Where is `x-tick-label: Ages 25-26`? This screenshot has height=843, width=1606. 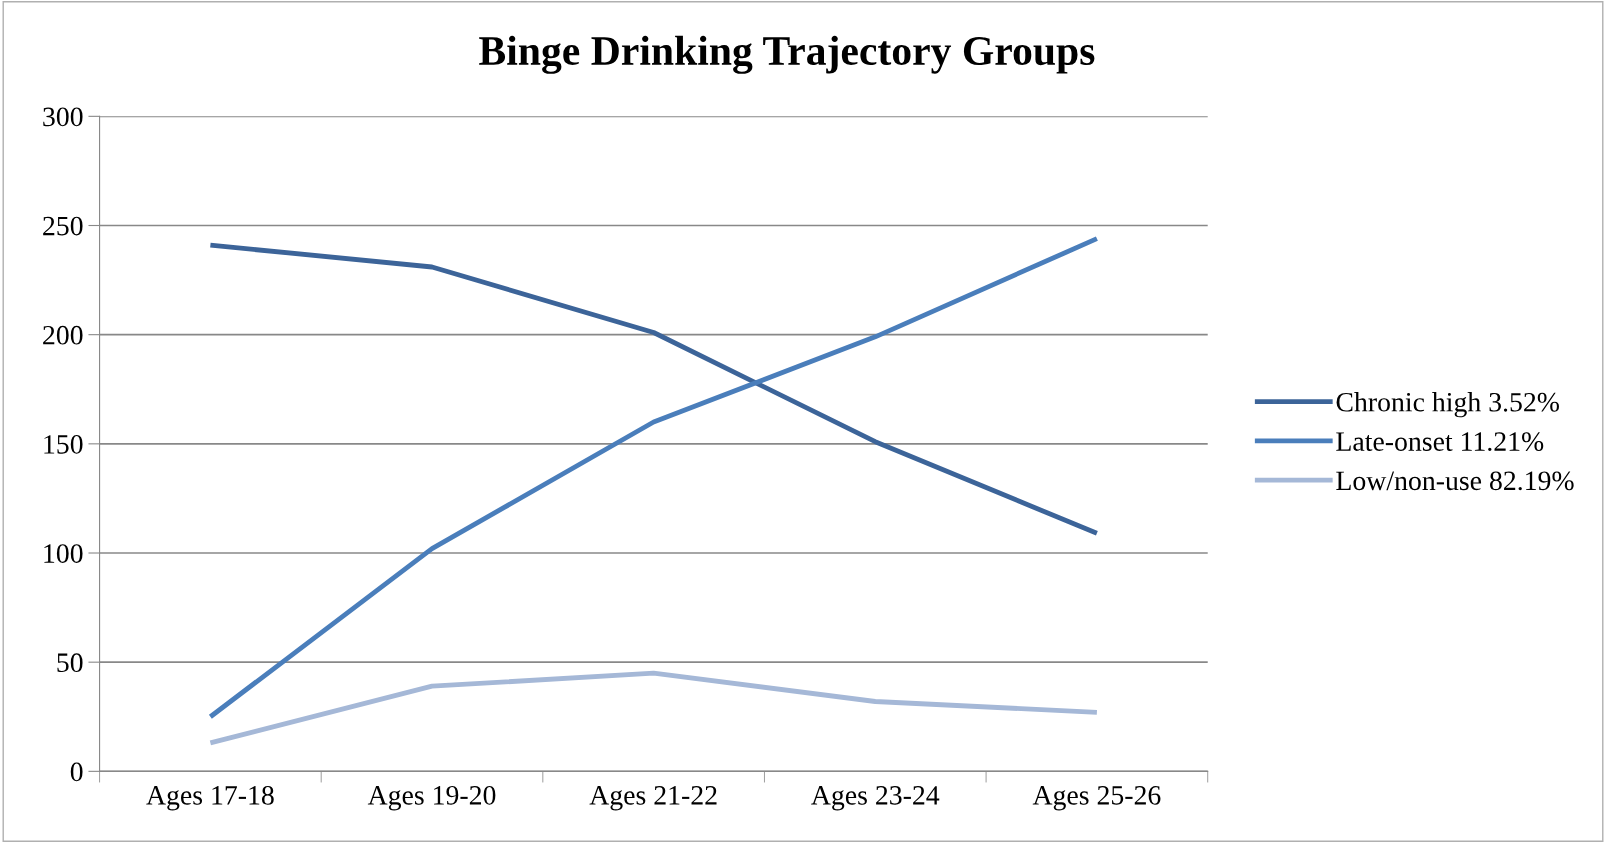
x-tick-label: Ages 25-26 is located at coordinates (1096, 798).